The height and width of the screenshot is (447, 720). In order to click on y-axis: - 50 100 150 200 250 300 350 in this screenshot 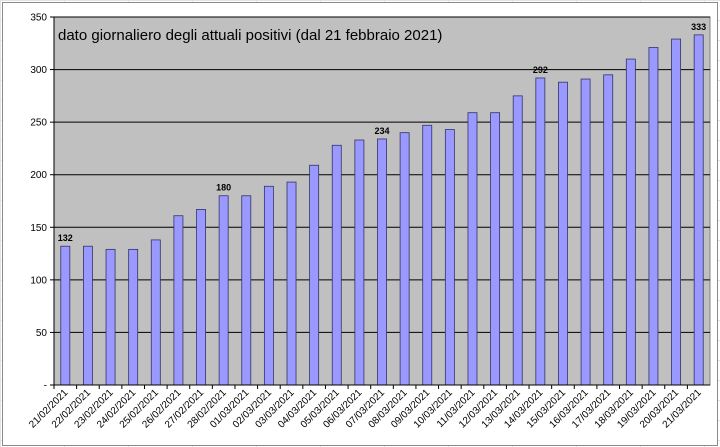, I will do `click(42, 202)`.